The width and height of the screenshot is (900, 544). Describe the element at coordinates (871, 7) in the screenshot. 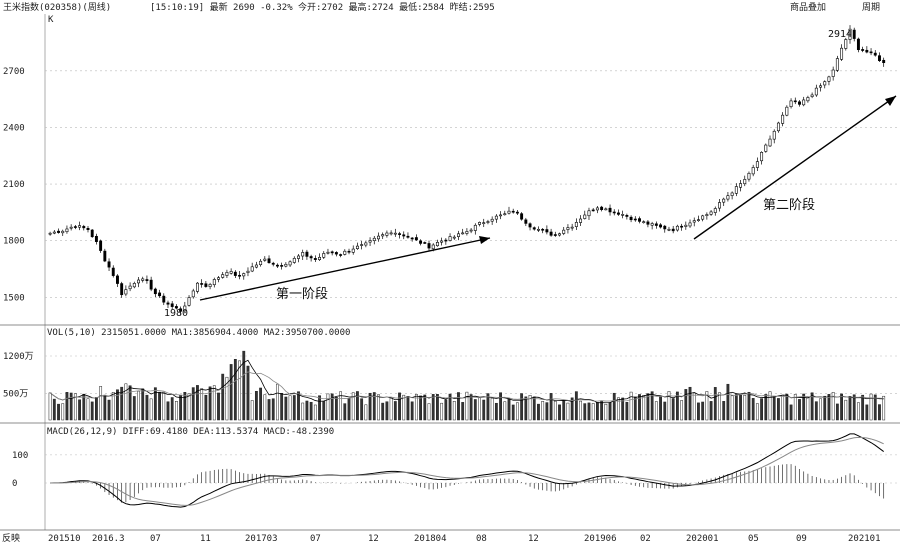

I see `period-button: 周期` at that location.